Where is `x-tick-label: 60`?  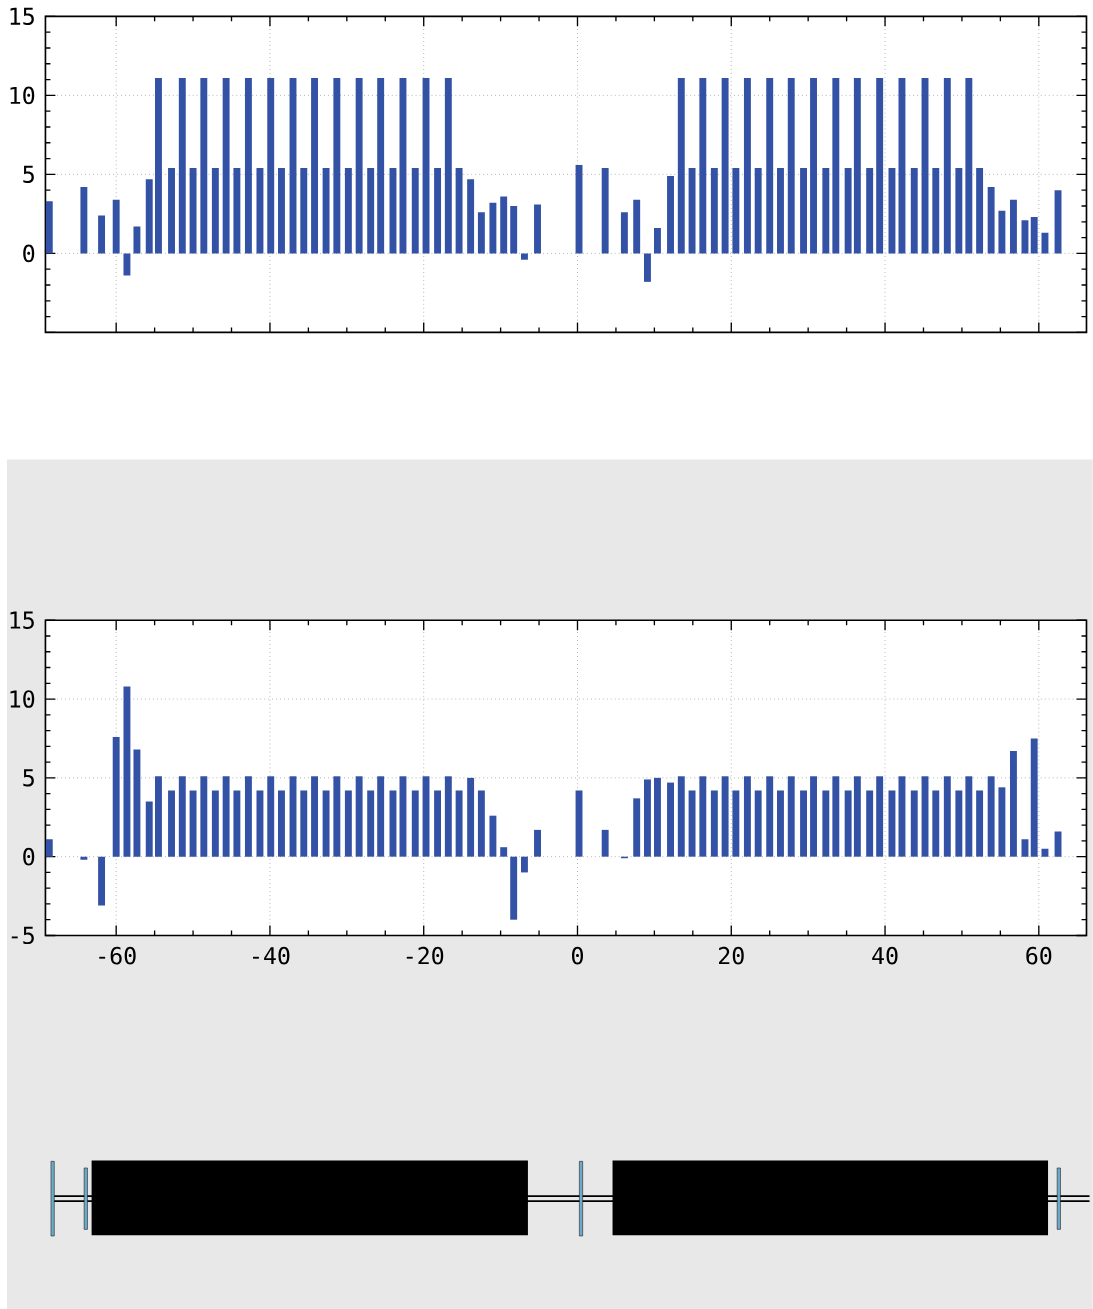 x-tick-label: 60 is located at coordinates (1039, 955).